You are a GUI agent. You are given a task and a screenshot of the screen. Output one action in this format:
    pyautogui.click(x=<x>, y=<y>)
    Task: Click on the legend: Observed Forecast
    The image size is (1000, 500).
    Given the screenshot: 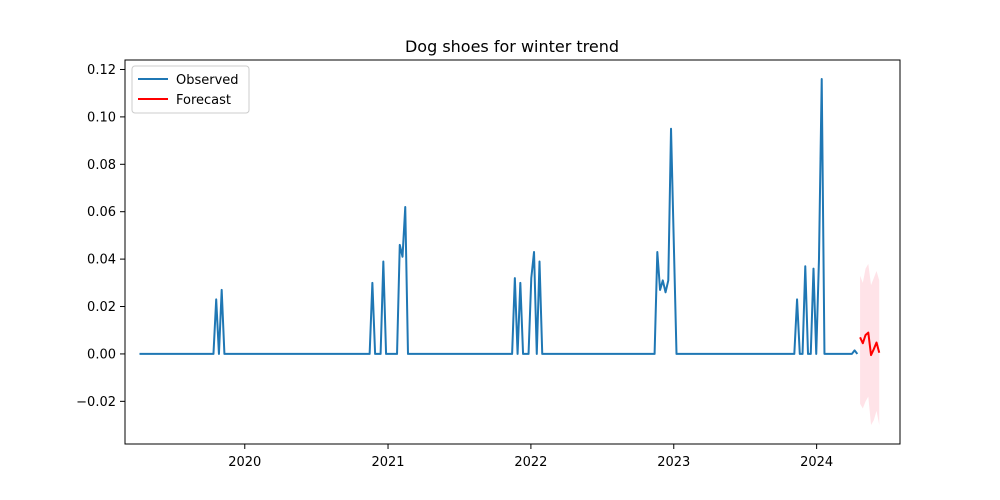 What is the action you would take?
    pyautogui.click(x=190, y=89)
    